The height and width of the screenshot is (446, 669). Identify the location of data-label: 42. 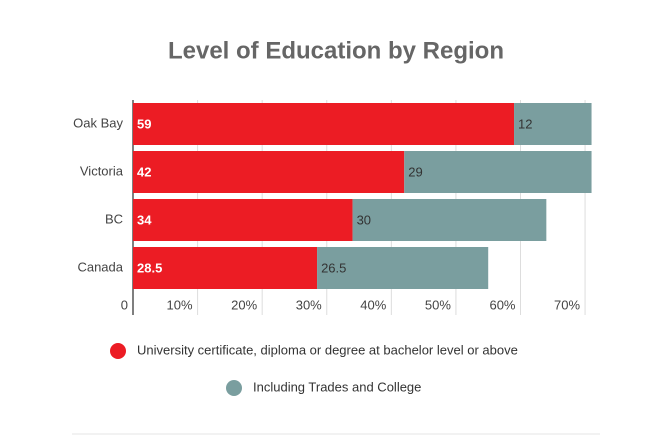
(144, 171).